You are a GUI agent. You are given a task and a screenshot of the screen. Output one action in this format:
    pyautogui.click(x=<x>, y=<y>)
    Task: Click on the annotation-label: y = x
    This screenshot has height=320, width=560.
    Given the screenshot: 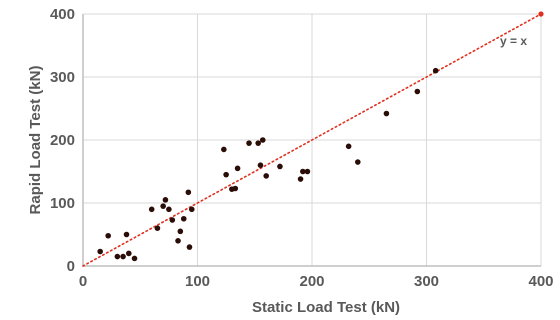 What is the action you would take?
    pyautogui.click(x=513, y=41)
    